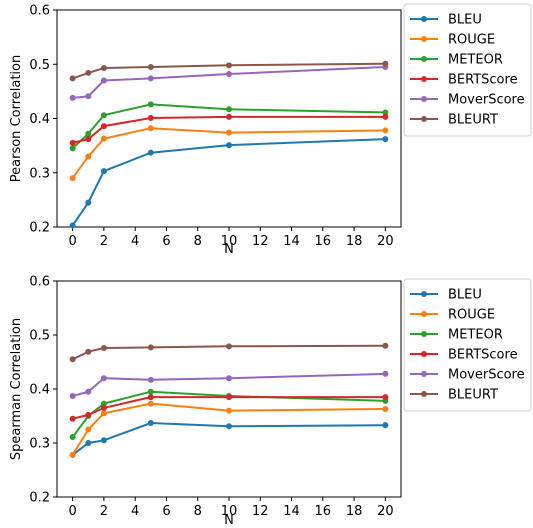  Describe the element at coordinates (229, 249) in the screenshot. I see `pearson-x-axis-label: N` at that location.